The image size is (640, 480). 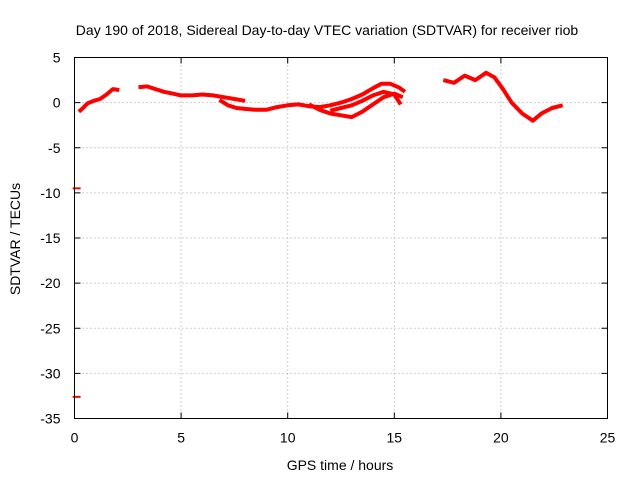 I want to click on y-tick-label: -5, so click(x=54, y=148).